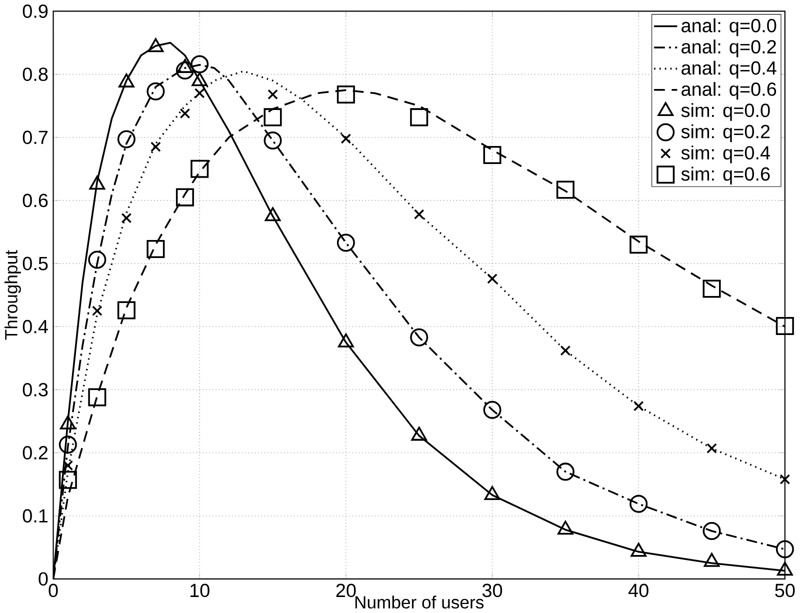 This screenshot has width=800, height=613. I want to click on y-tick-label: 0, so click(43, 579).